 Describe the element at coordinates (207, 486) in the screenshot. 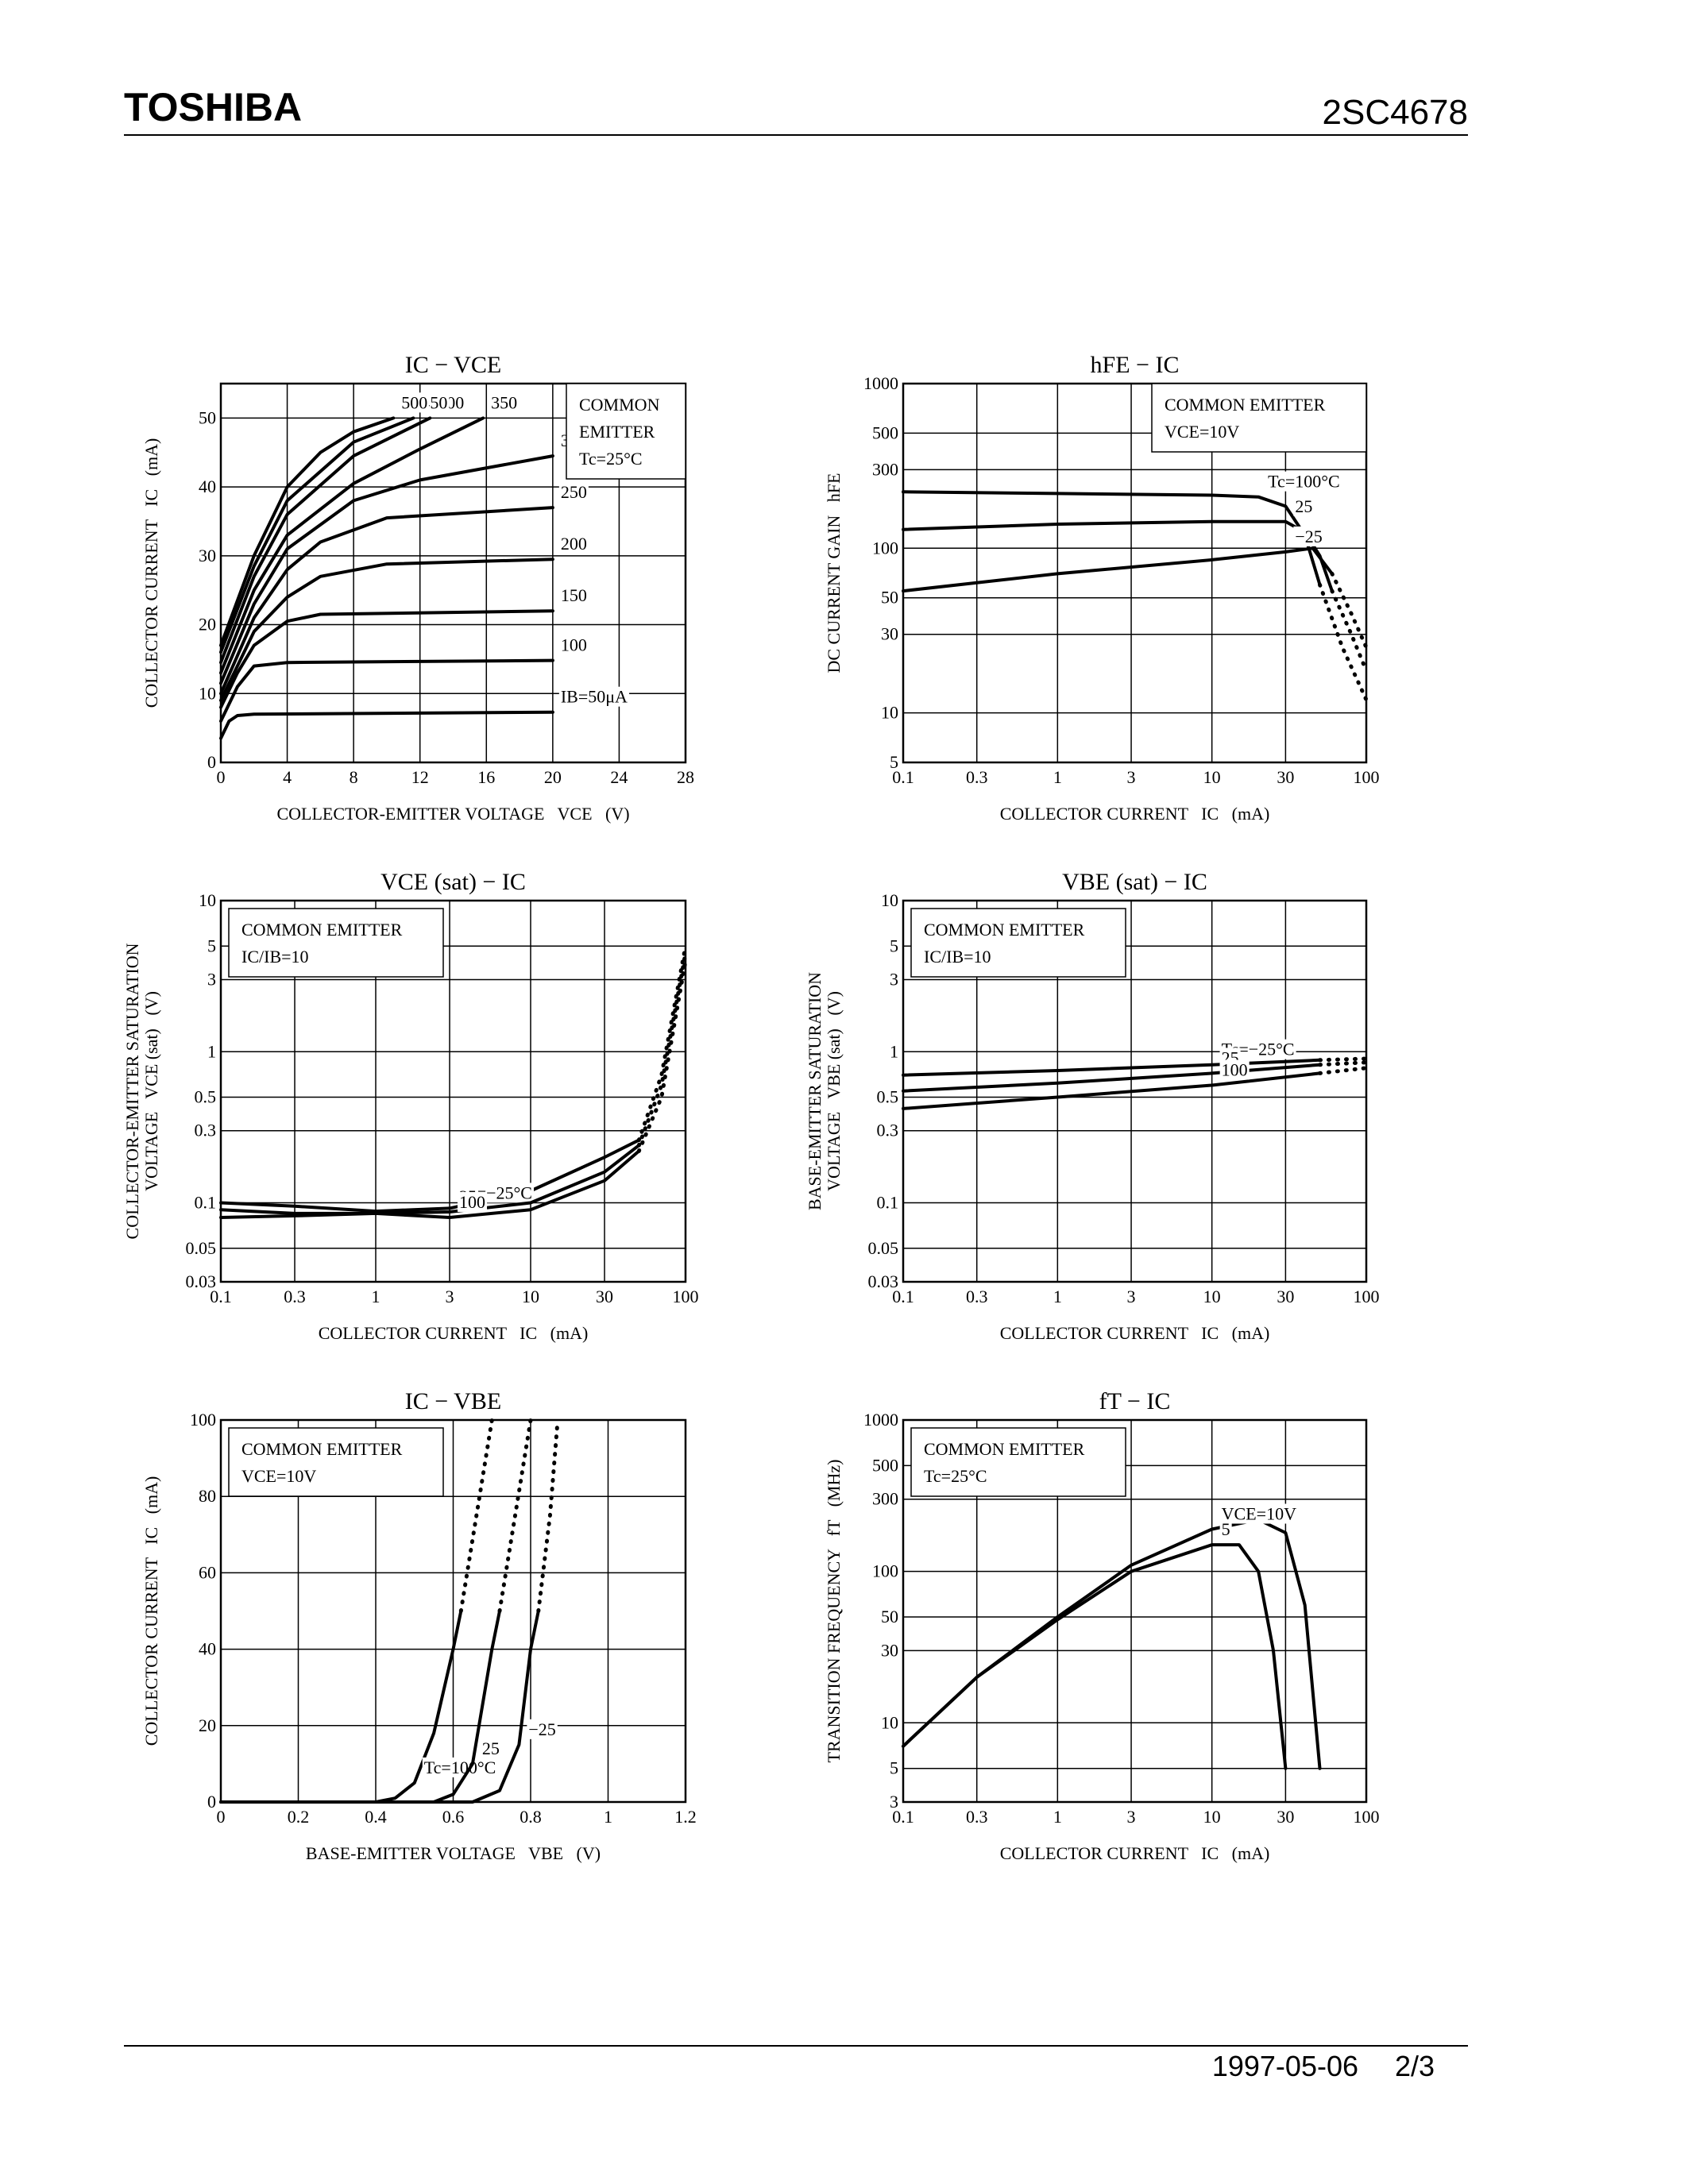

I see `y-tick-label: 40` at that location.